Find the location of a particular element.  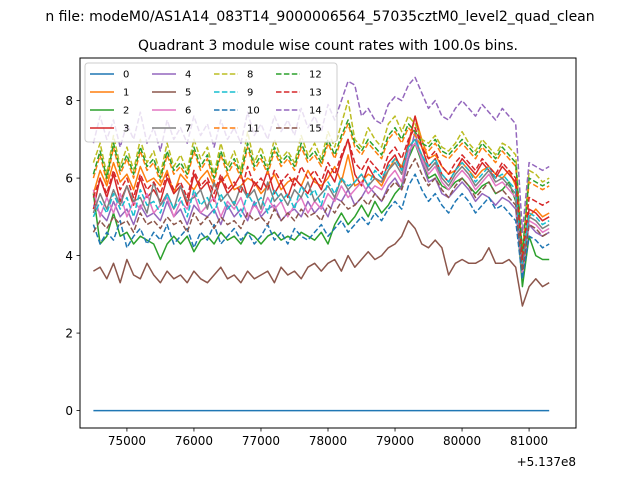

x-tick-label: 77000 is located at coordinates (261, 441).